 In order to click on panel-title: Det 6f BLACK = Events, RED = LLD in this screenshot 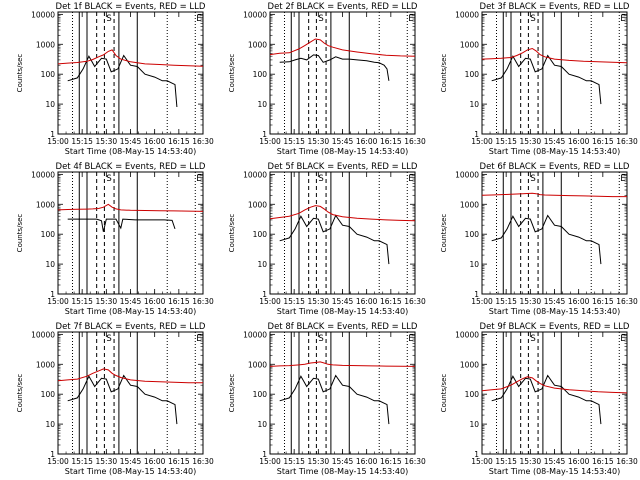, I will do `click(555, 167)`.